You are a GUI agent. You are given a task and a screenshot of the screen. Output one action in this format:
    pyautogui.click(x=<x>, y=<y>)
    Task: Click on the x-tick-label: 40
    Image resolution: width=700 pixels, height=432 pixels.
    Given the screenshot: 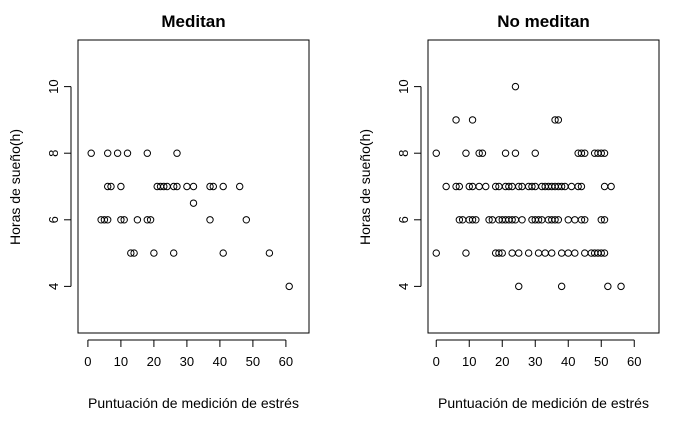 What is the action you would take?
    pyautogui.click(x=568, y=361)
    